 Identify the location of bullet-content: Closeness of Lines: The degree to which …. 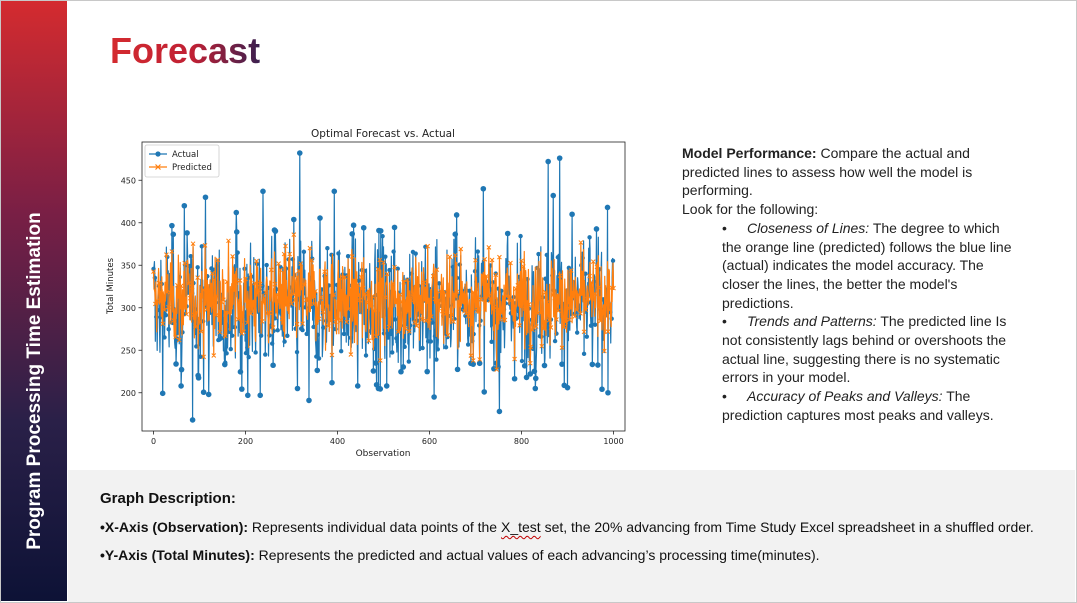
(872, 266).